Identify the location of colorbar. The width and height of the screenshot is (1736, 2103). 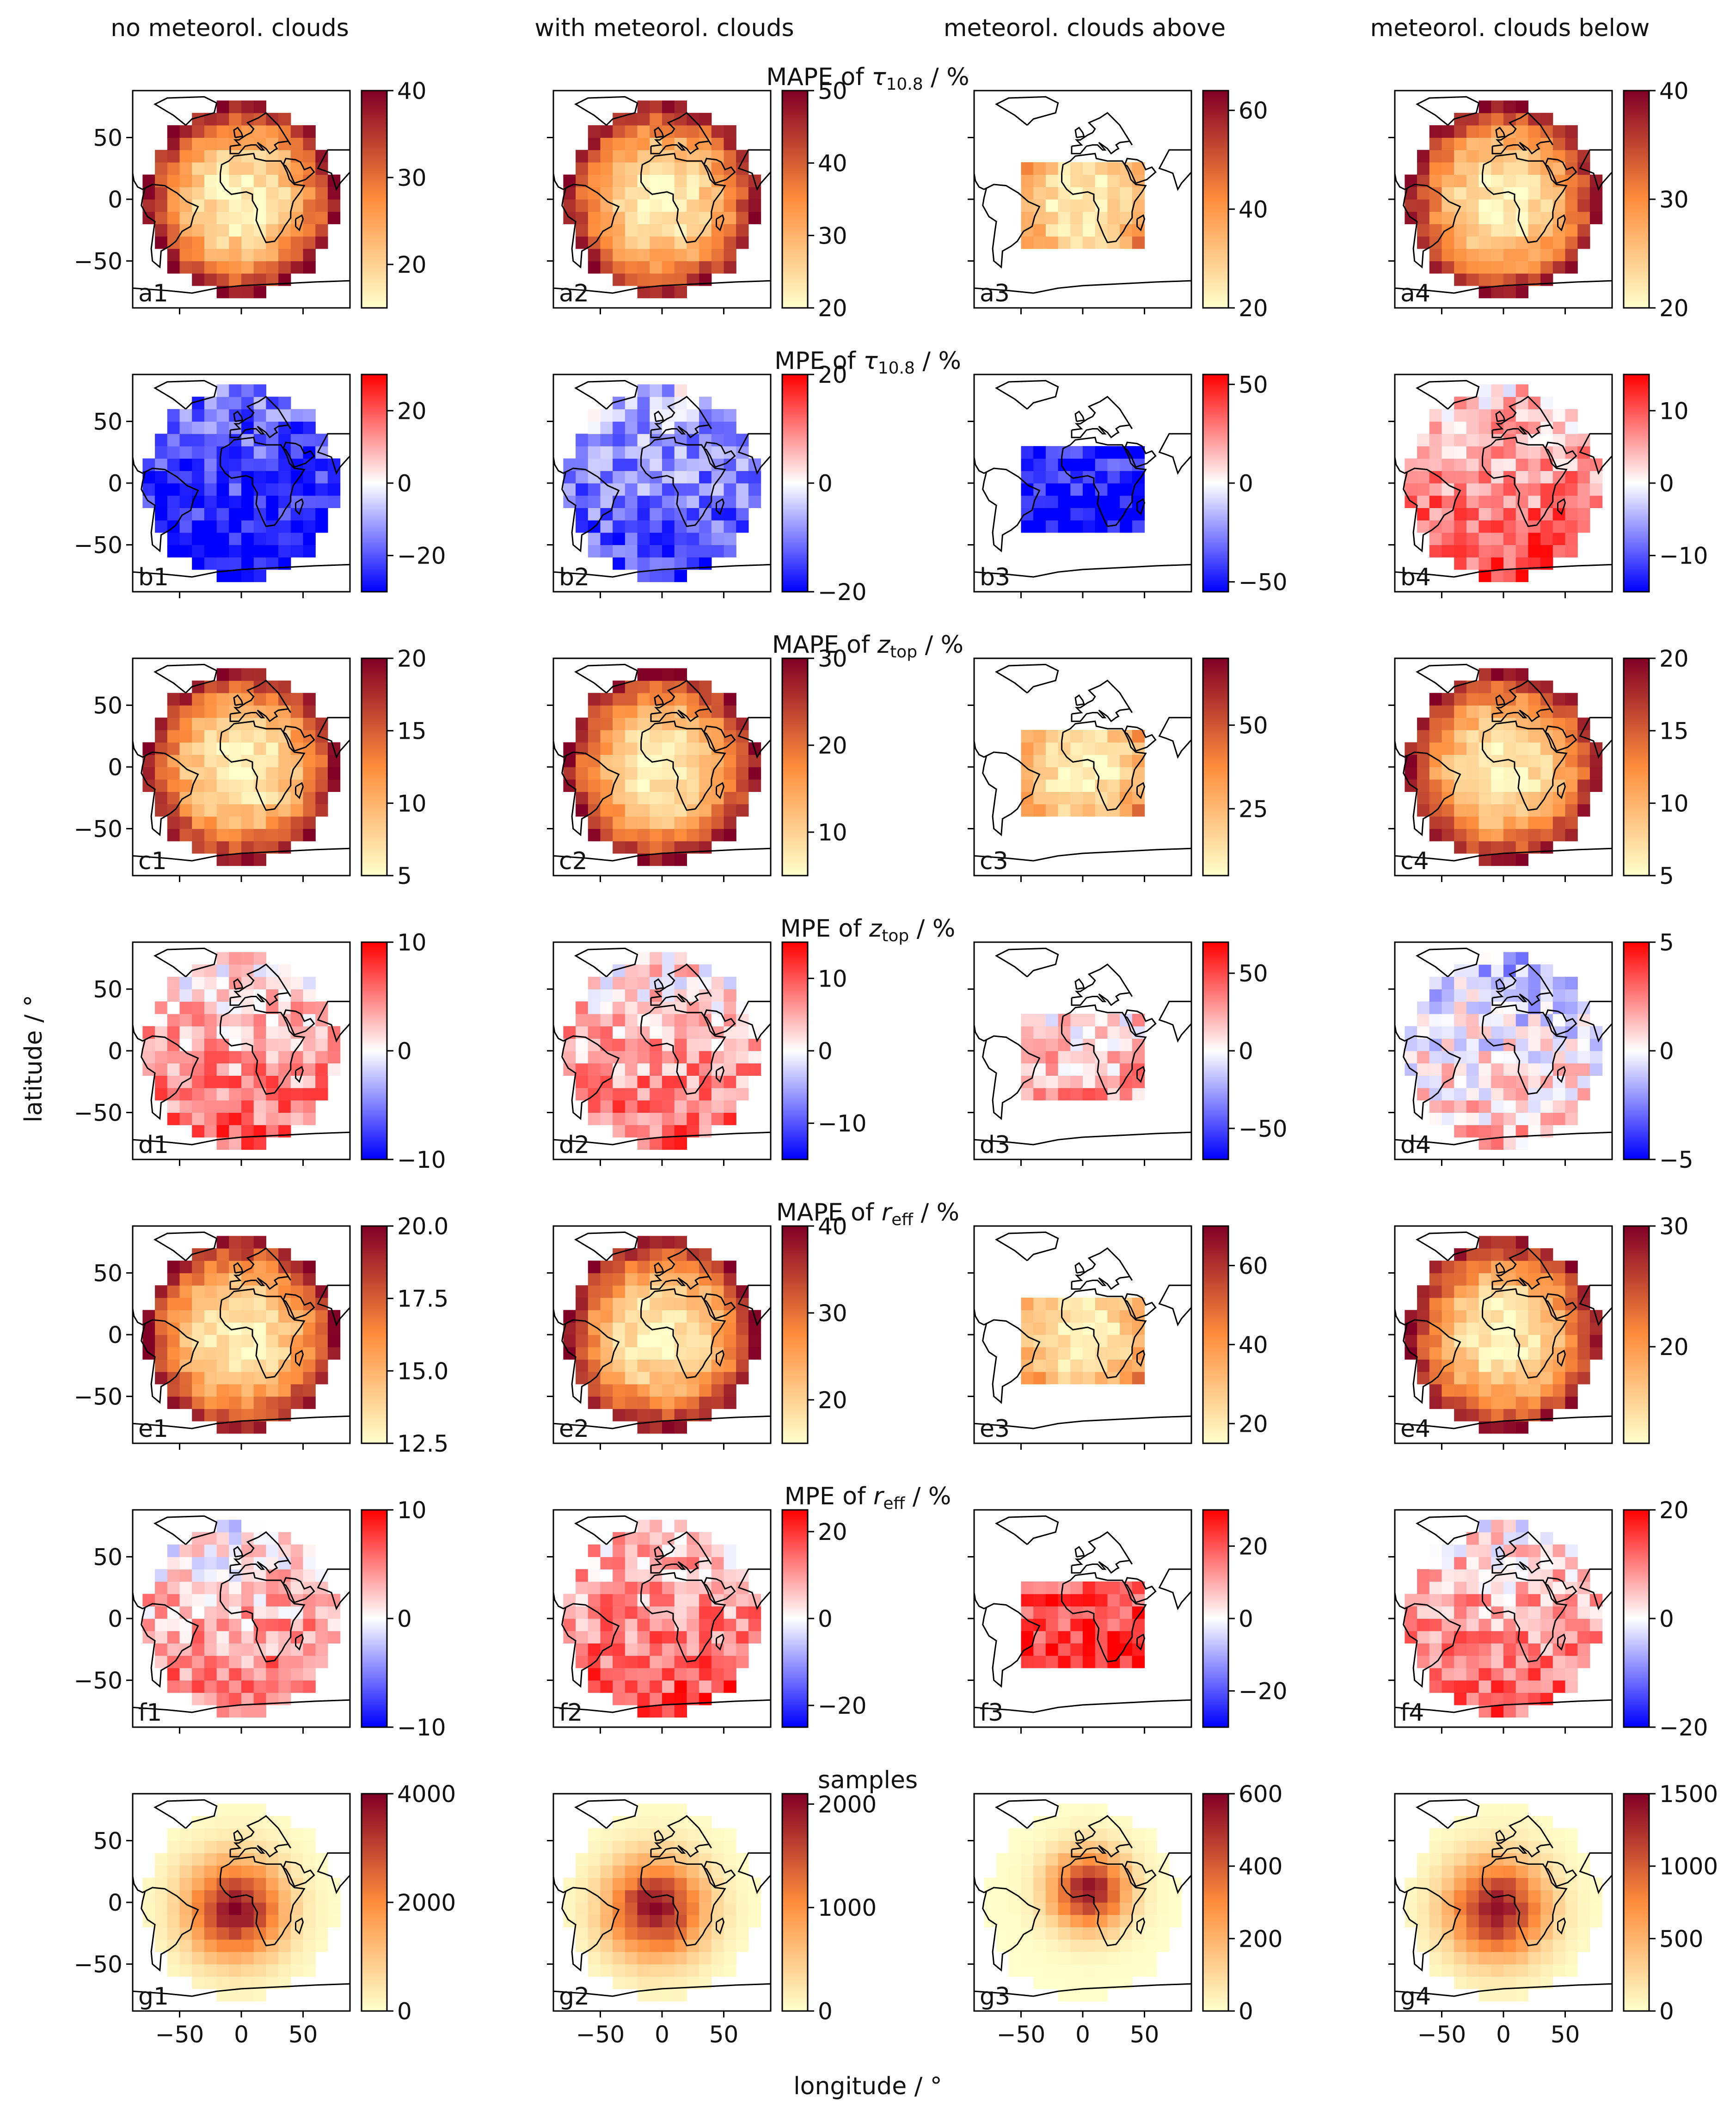
(1215, 1618).